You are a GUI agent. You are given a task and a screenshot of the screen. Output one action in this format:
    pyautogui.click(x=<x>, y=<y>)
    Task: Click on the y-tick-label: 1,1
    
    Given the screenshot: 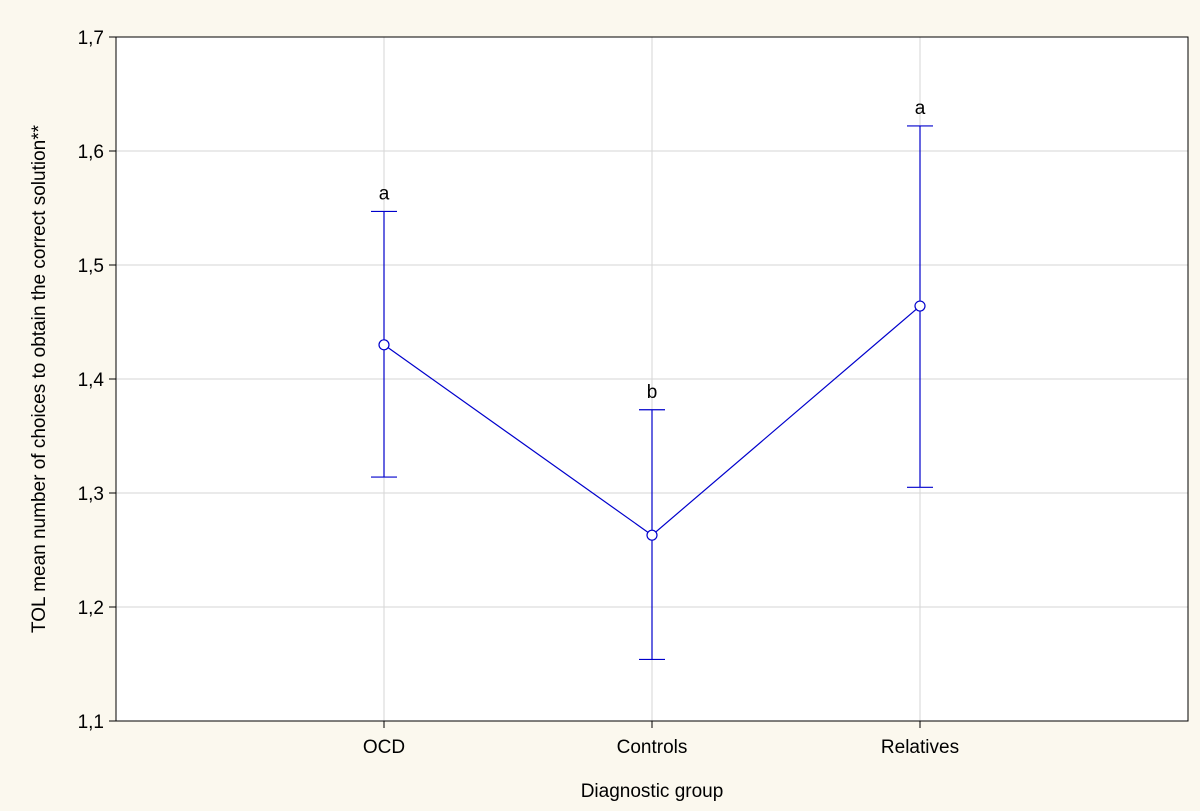 What is the action you would take?
    pyautogui.click(x=91, y=722)
    